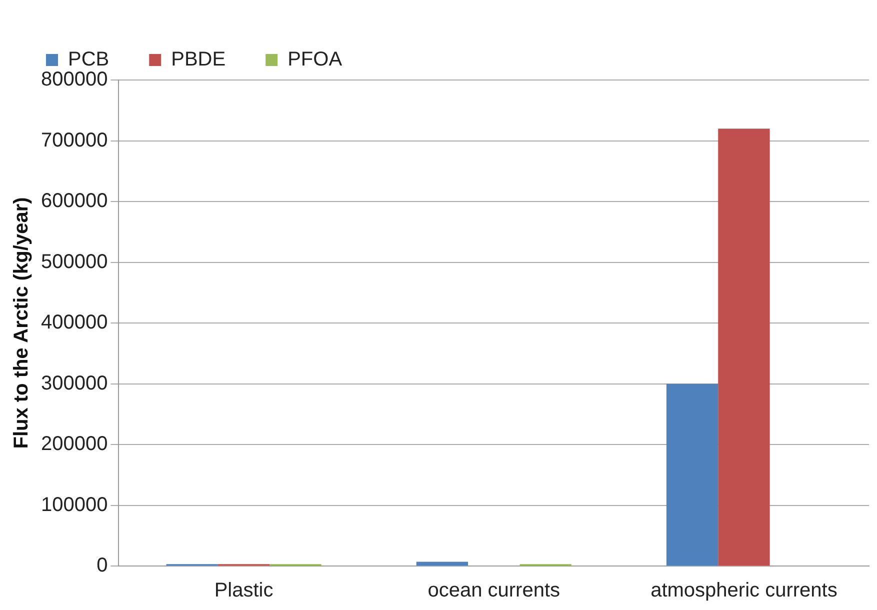 Image resolution: width=877 pixels, height=610 pixels. I want to click on legend-label: PBDE, so click(198, 59).